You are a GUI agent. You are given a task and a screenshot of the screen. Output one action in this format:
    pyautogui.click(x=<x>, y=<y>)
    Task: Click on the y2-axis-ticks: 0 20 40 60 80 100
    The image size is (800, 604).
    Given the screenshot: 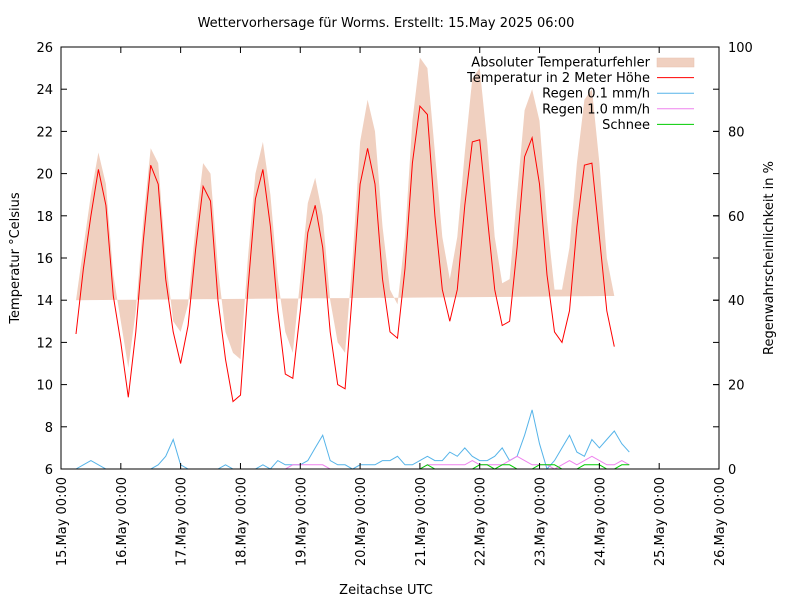 What is the action you would take?
    pyautogui.click(x=733, y=259)
    